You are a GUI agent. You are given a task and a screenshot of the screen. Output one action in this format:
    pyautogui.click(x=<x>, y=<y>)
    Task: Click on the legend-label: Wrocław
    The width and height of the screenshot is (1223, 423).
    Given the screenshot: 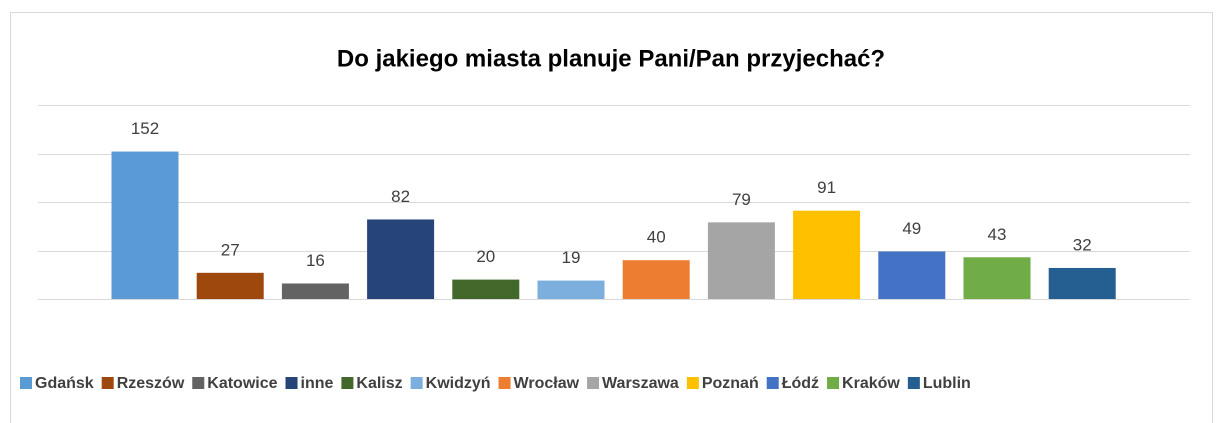 What is the action you would take?
    pyautogui.click(x=547, y=383)
    